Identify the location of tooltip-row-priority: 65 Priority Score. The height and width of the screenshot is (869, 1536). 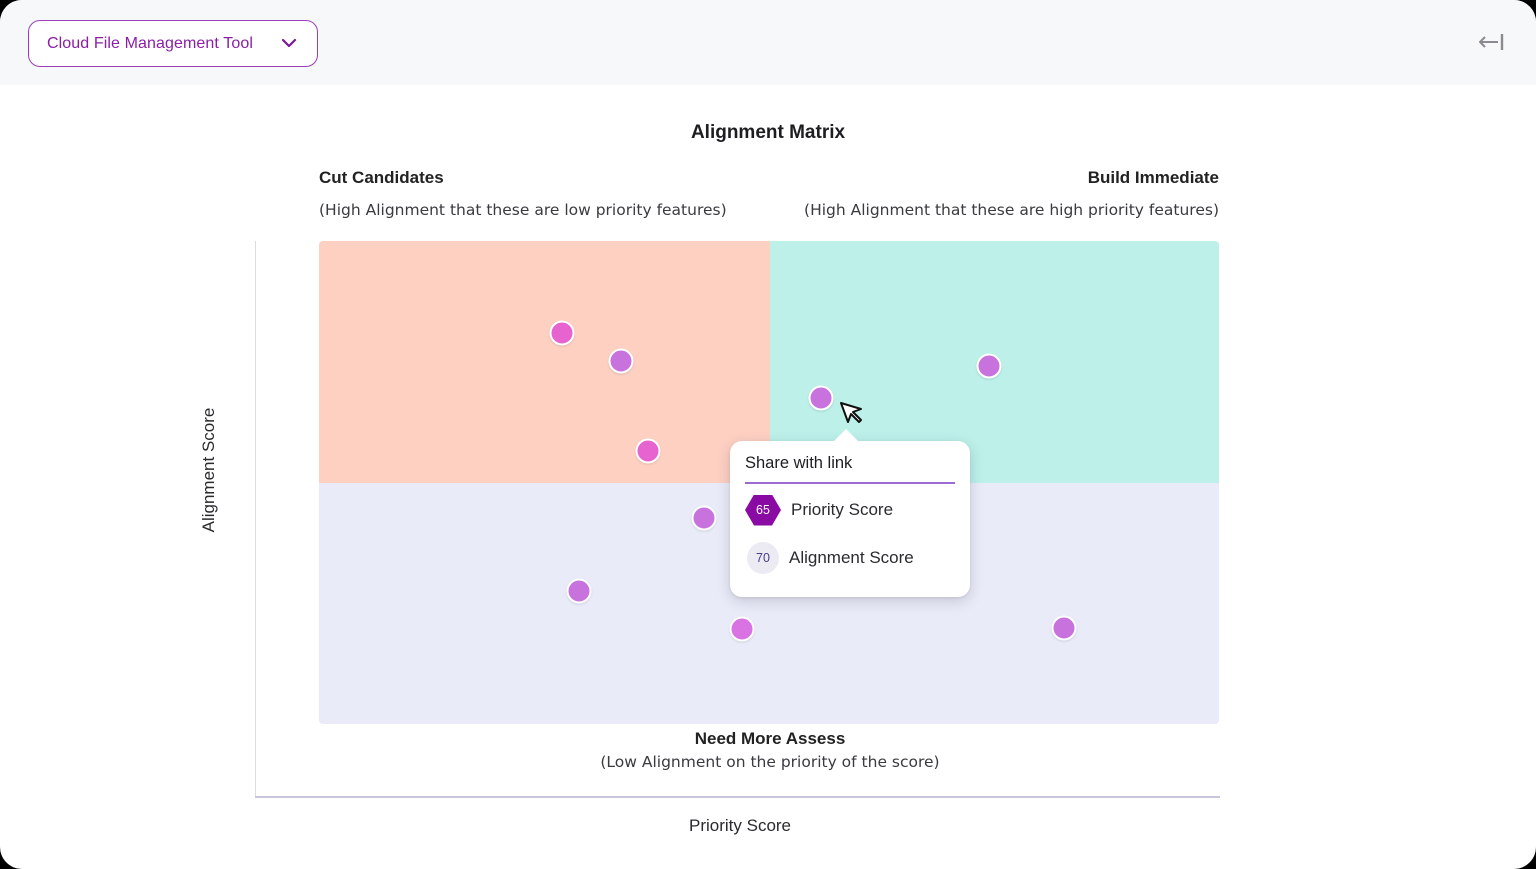
(819, 510).